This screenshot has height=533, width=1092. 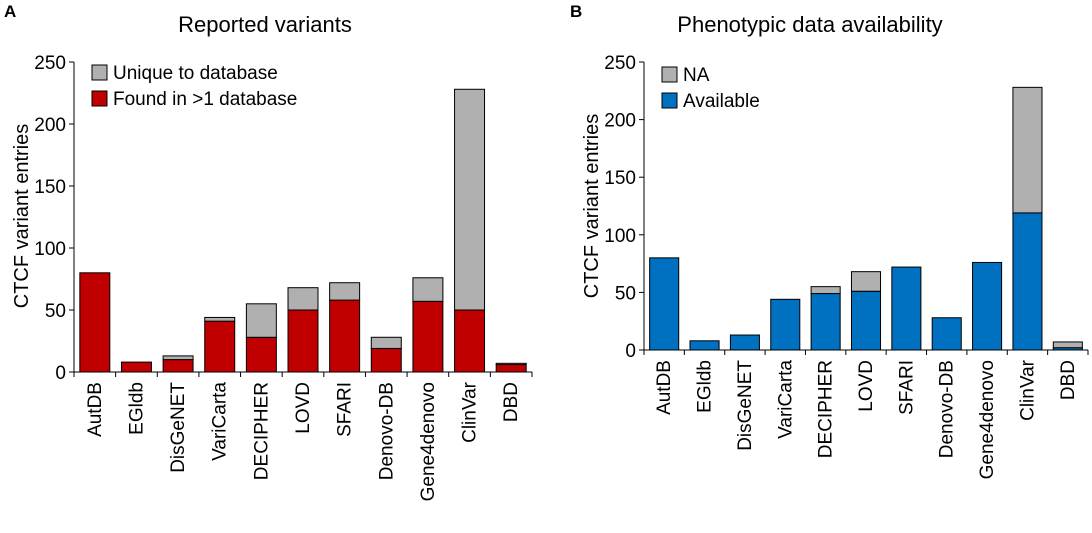 I want to click on panel-b-x-tick-label: AutDB, so click(x=664, y=387).